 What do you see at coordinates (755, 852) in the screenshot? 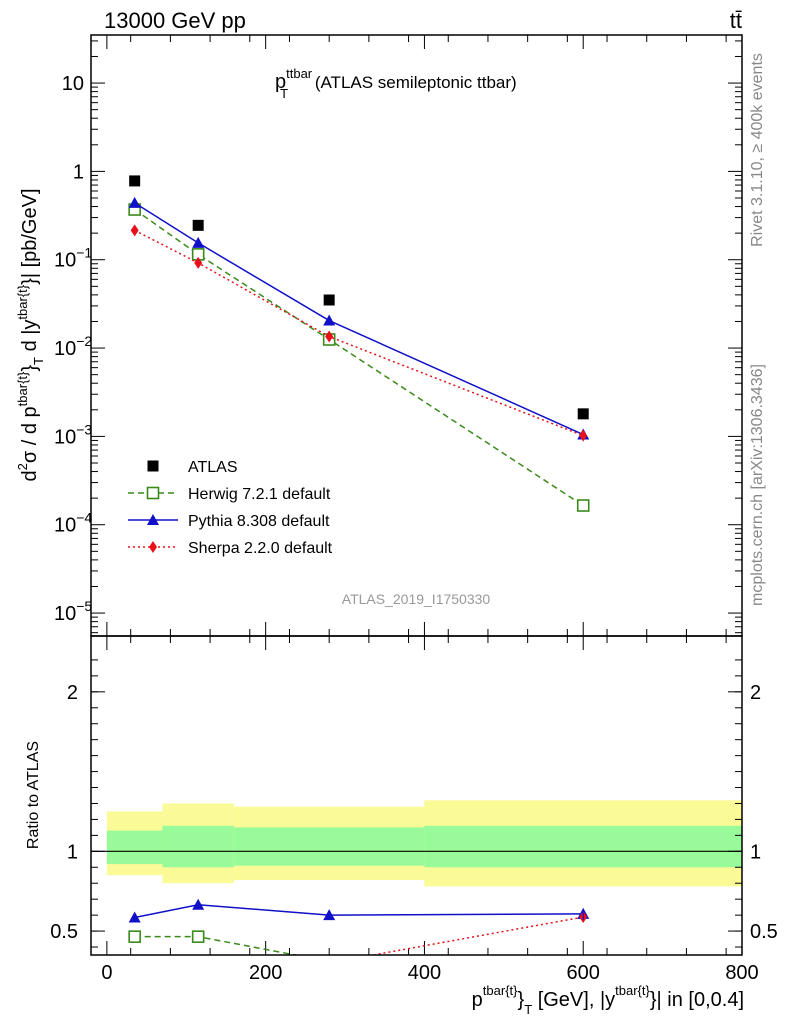
I see `ratio-tick-label-right: 1` at bounding box center [755, 852].